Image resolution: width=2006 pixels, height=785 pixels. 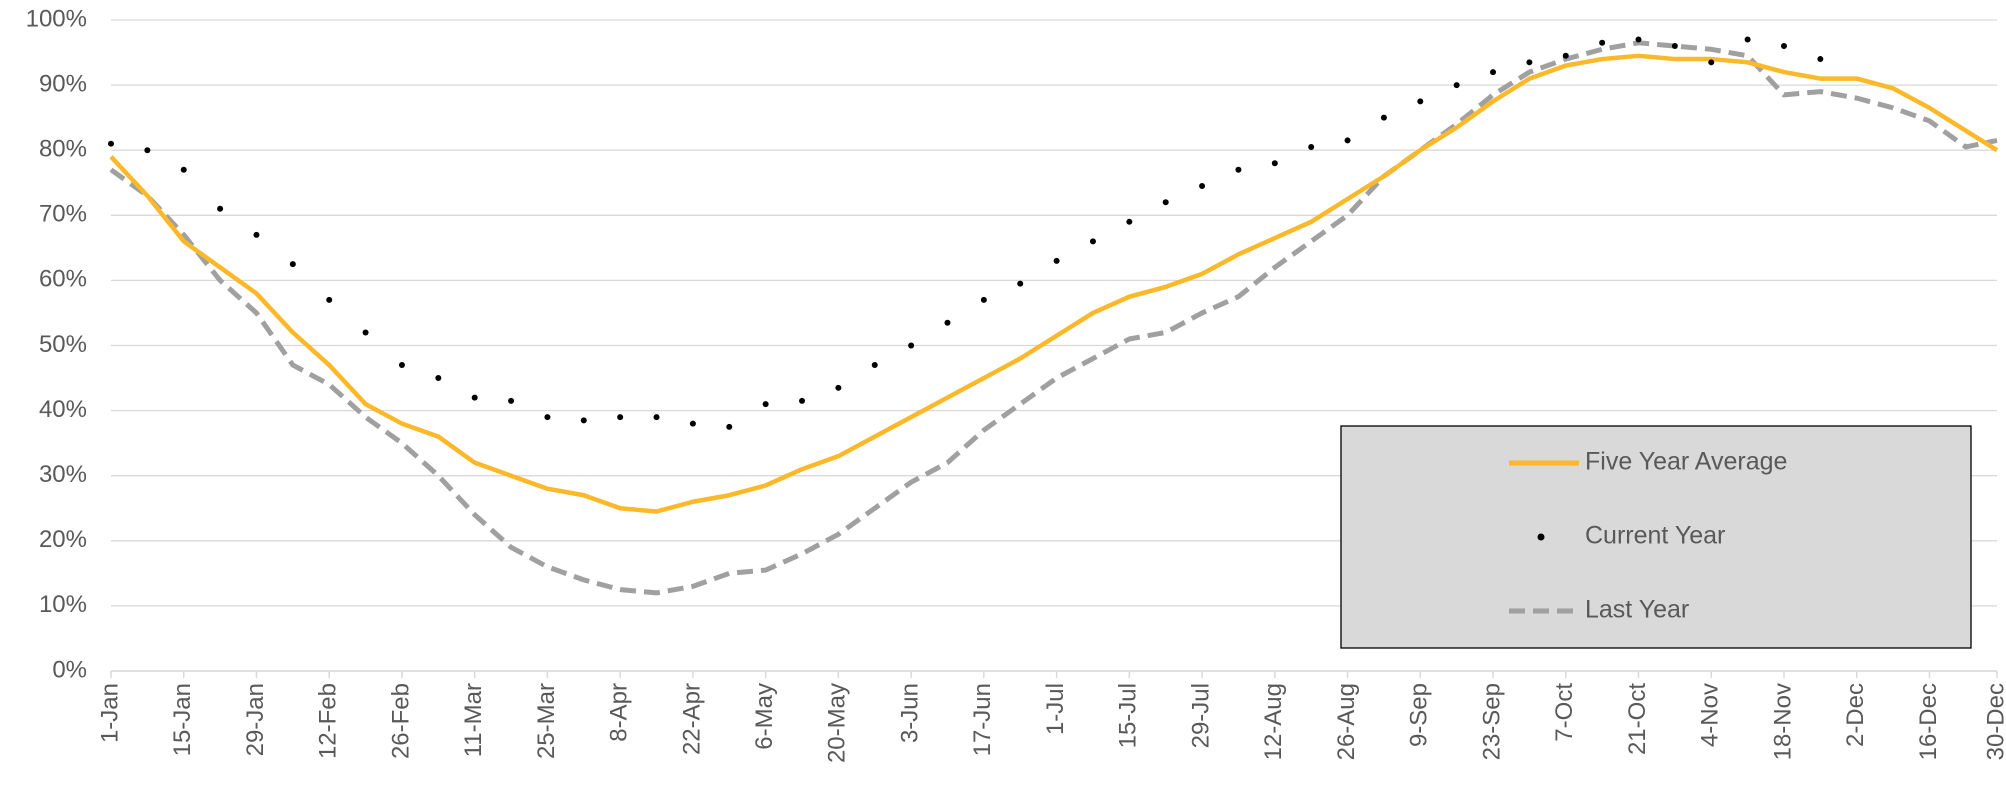 What do you see at coordinates (328, 721) in the screenshot?
I see `x-tick-label: 12-Feb` at bounding box center [328, 721].